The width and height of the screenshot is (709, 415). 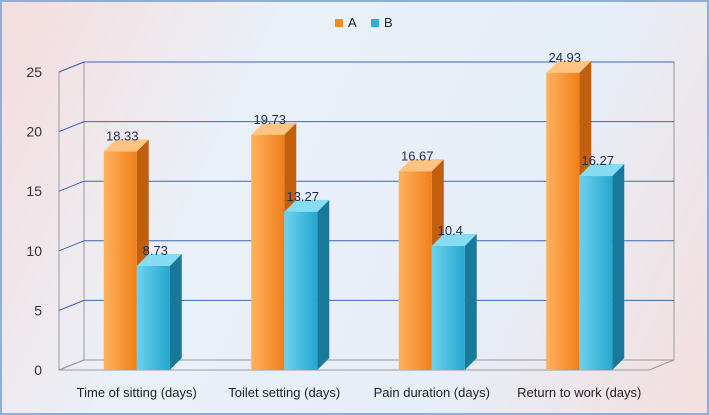 I want to click on data-label-A: 24.93, so click(x=564, y=57).